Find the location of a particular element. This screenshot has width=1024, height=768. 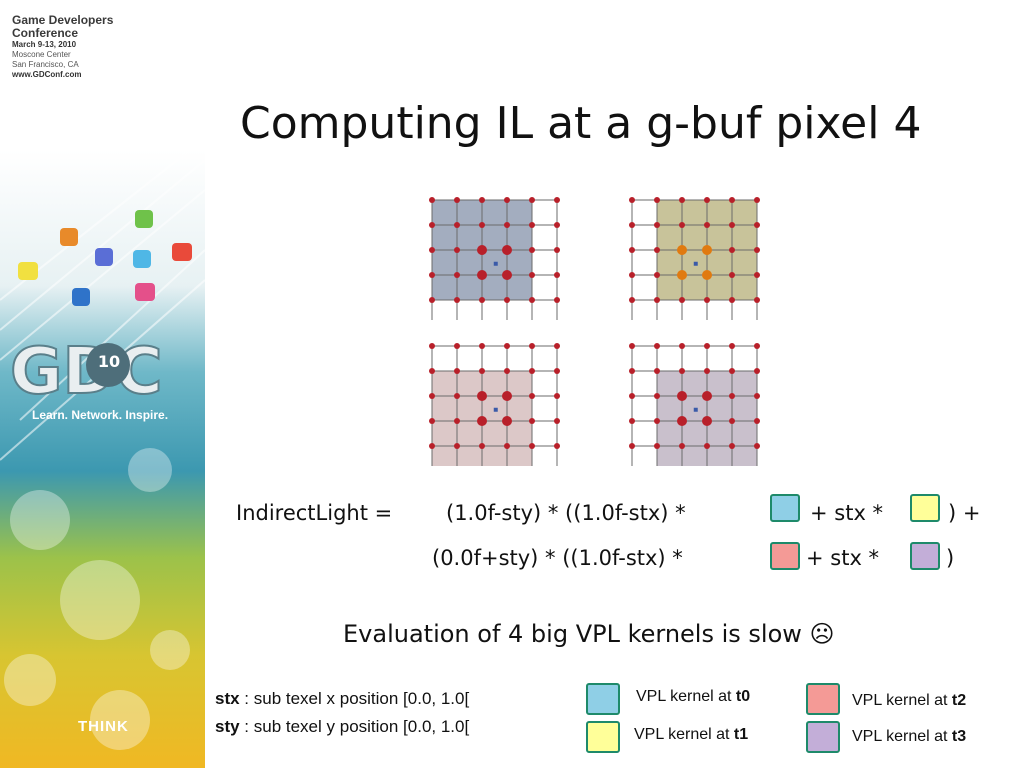

app-icons is located at coordinates (105, 258).